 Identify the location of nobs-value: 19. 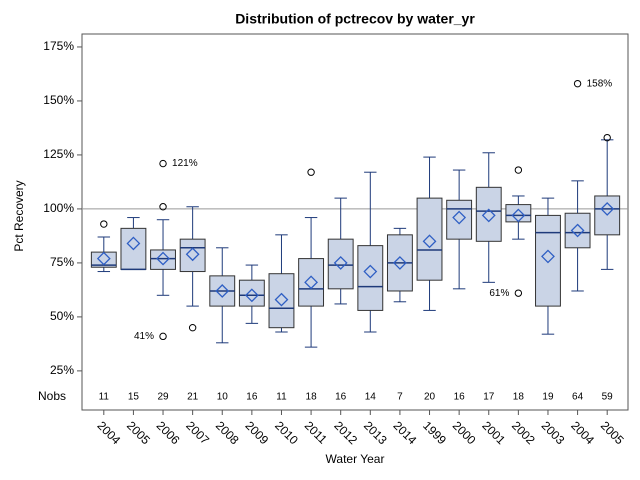
(548, 397).